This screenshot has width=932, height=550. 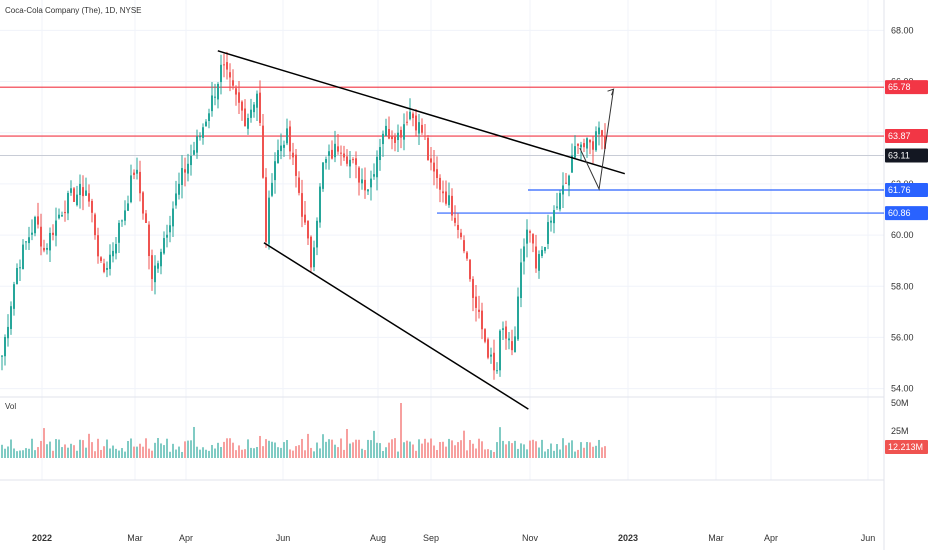 What do you see at coordinates (73, 10) in the screenshot?
I see `symbol-title: Coca-Cola Company (The), 1D, NYSE` at bounding box center [73, 10].